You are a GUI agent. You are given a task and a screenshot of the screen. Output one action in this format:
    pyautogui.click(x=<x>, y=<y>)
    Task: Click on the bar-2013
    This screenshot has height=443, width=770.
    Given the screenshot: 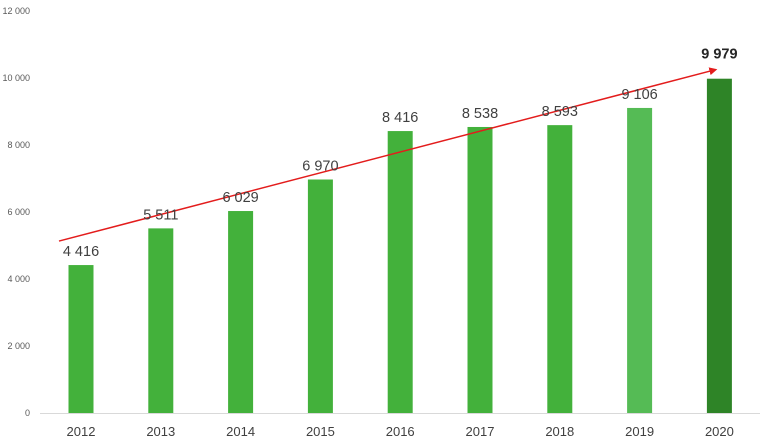 What is the action you would take?
    pyautogui.click(x=161, y=320)
    